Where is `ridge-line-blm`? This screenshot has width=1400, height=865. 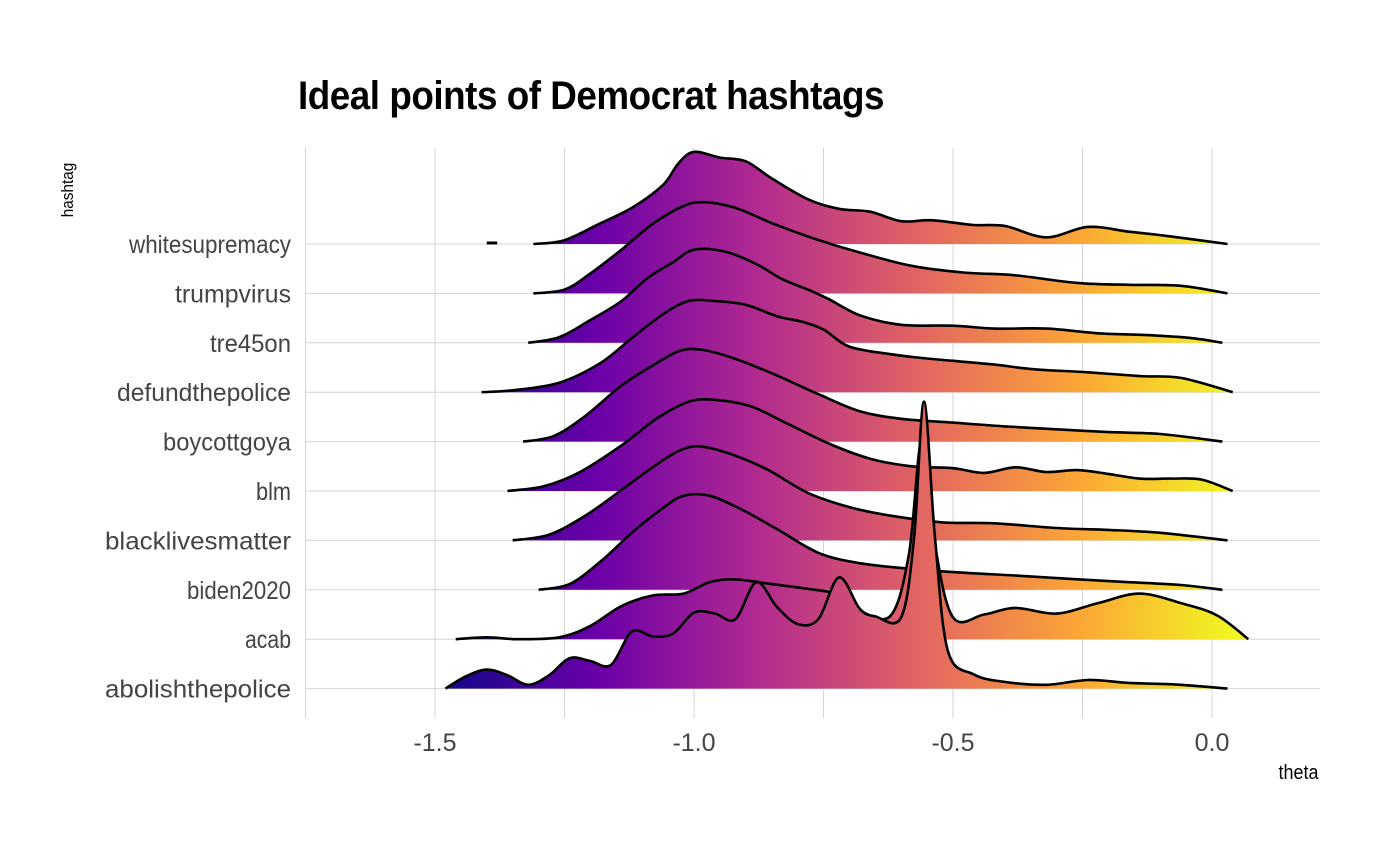 ridge-line-blm is located at coordinates (870, 445).